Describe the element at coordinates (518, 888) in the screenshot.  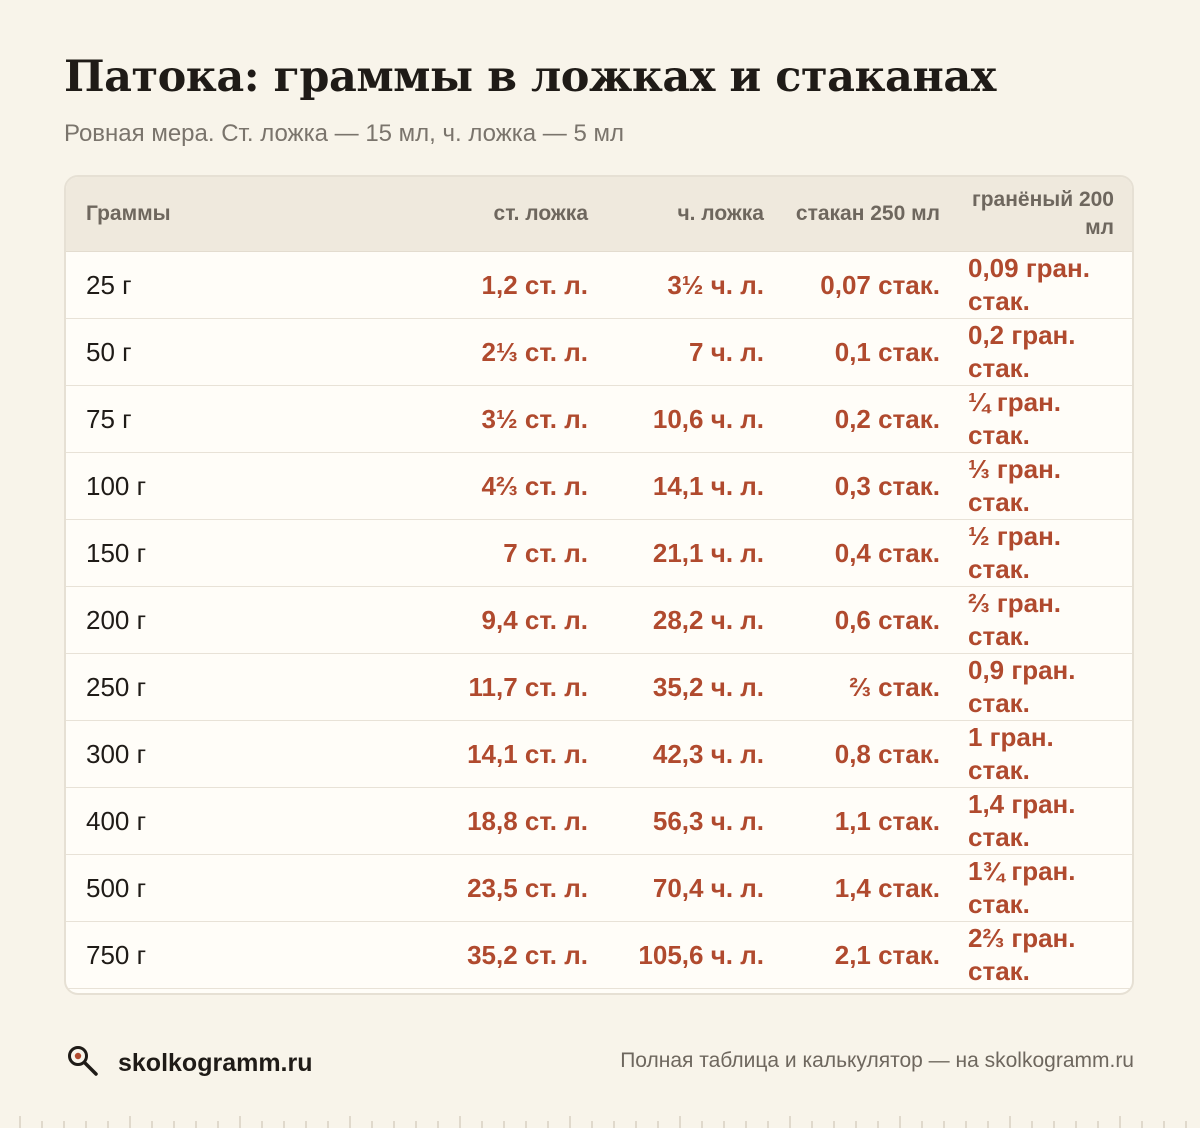
I see `tablespoon-cell: 23,5 ст. л.` at that location.